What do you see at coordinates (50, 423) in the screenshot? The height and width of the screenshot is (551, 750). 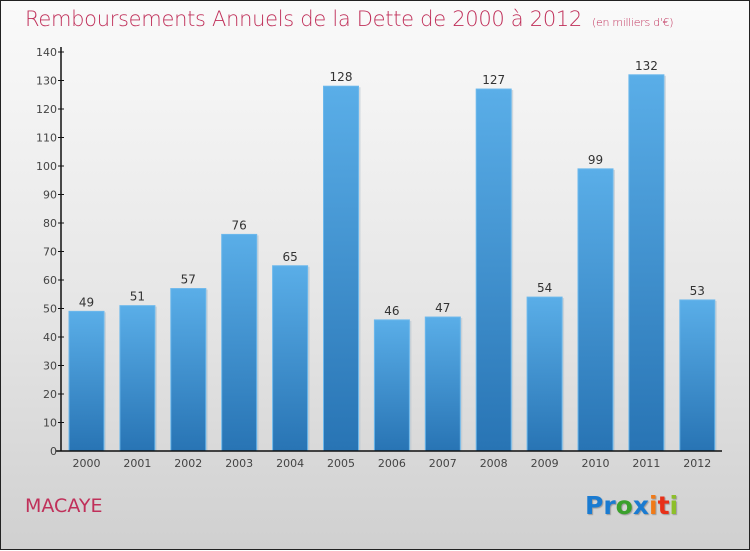 I see `y-tick-label: 10` at bounding box center [50, 423].